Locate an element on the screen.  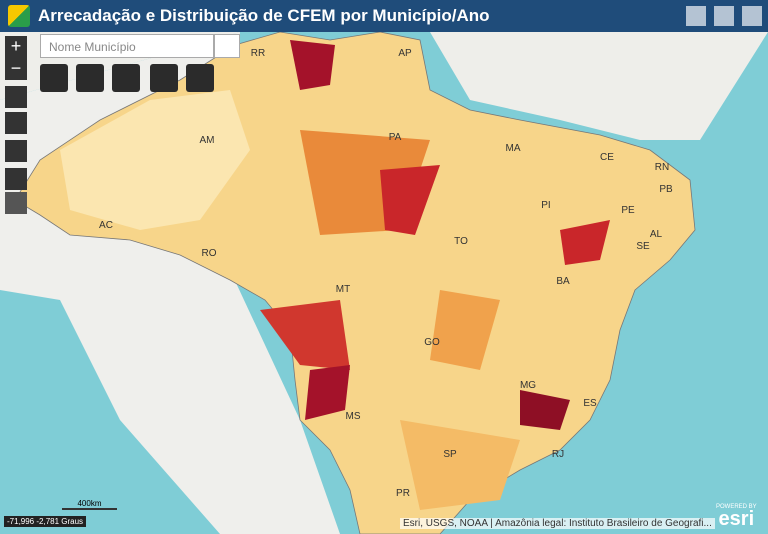
grid-button is located at coordinates (752, 16).